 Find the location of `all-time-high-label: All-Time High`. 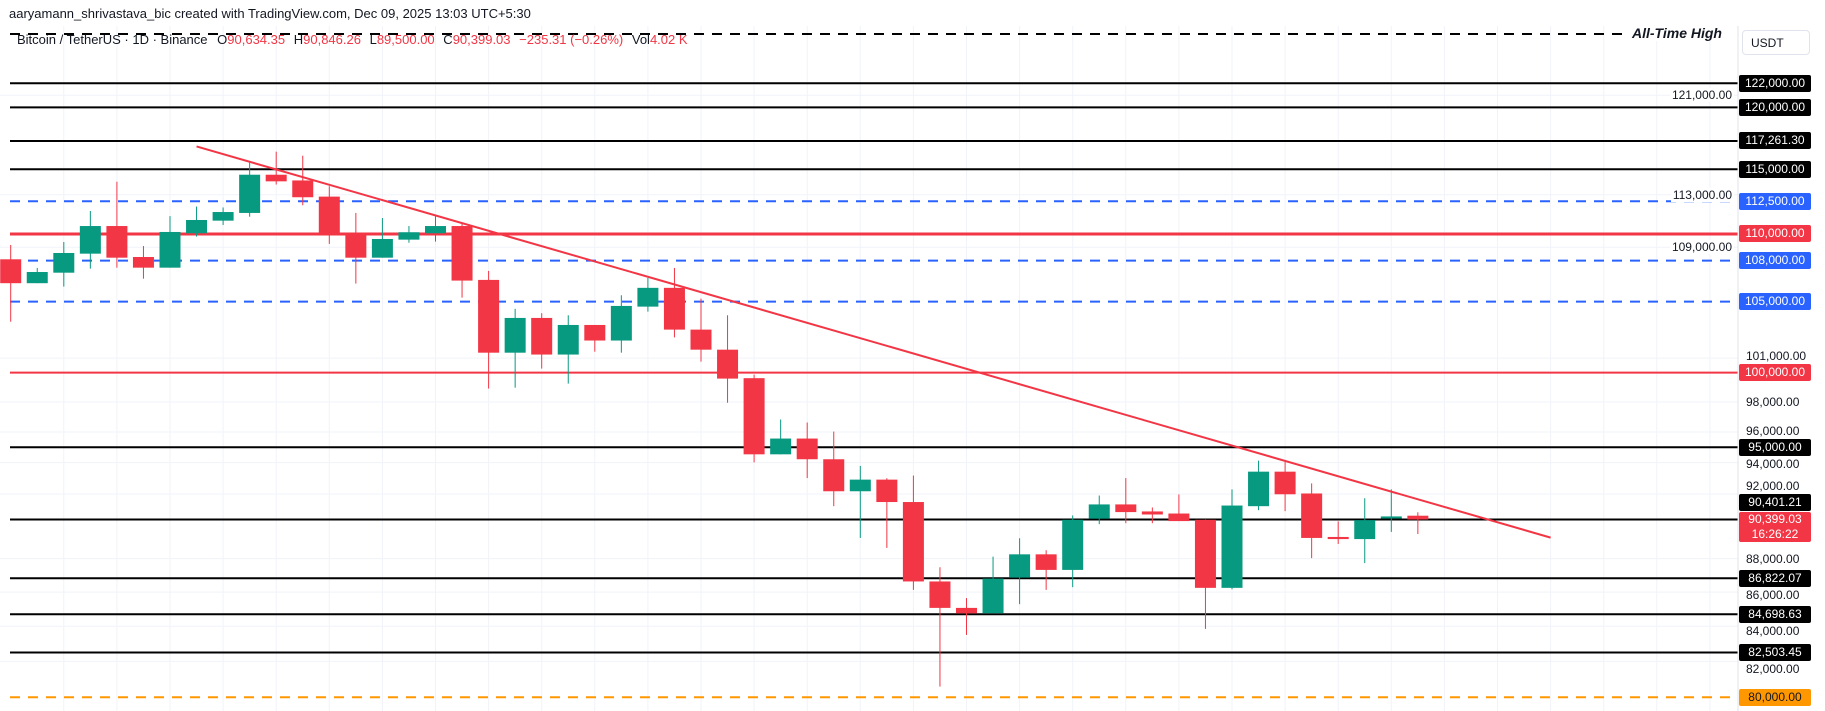

all-time-high-label: All-Time High is located at coordinates (1677, 33).